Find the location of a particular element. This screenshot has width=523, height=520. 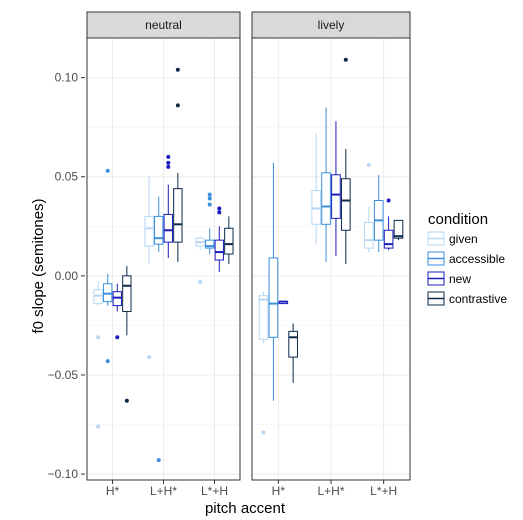

x-axis-title: pitch accent is located at coordinates (245, 508).